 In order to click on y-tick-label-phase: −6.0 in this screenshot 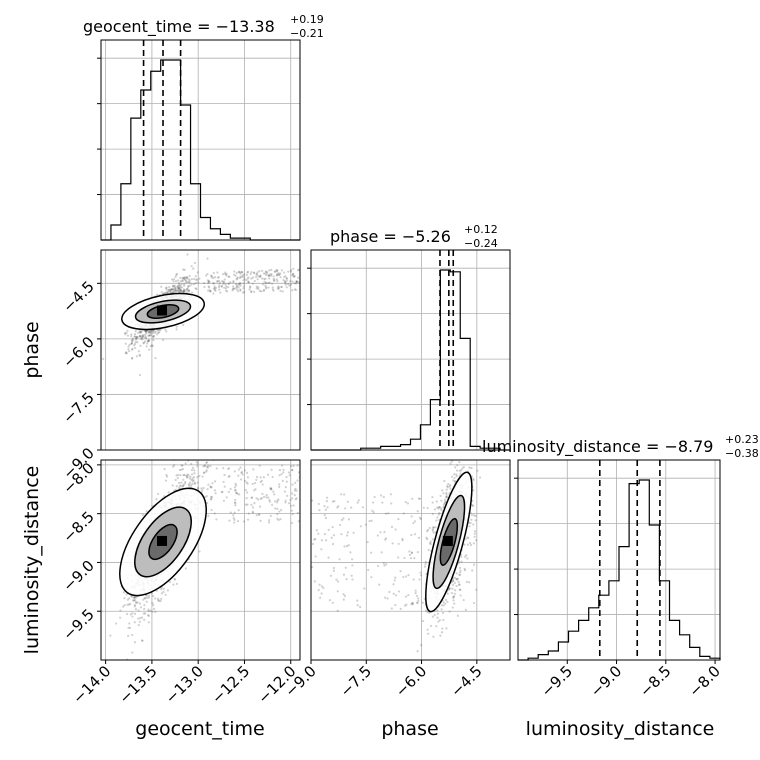, I will do `click(78, 352)`.